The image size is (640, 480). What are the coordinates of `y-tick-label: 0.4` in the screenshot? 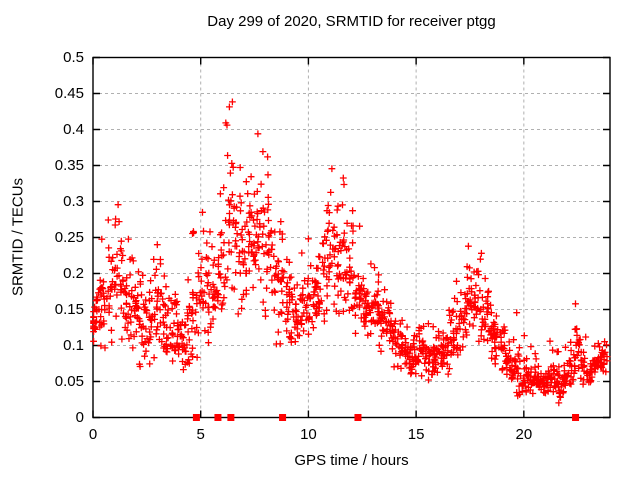 It's located at (73, 129).